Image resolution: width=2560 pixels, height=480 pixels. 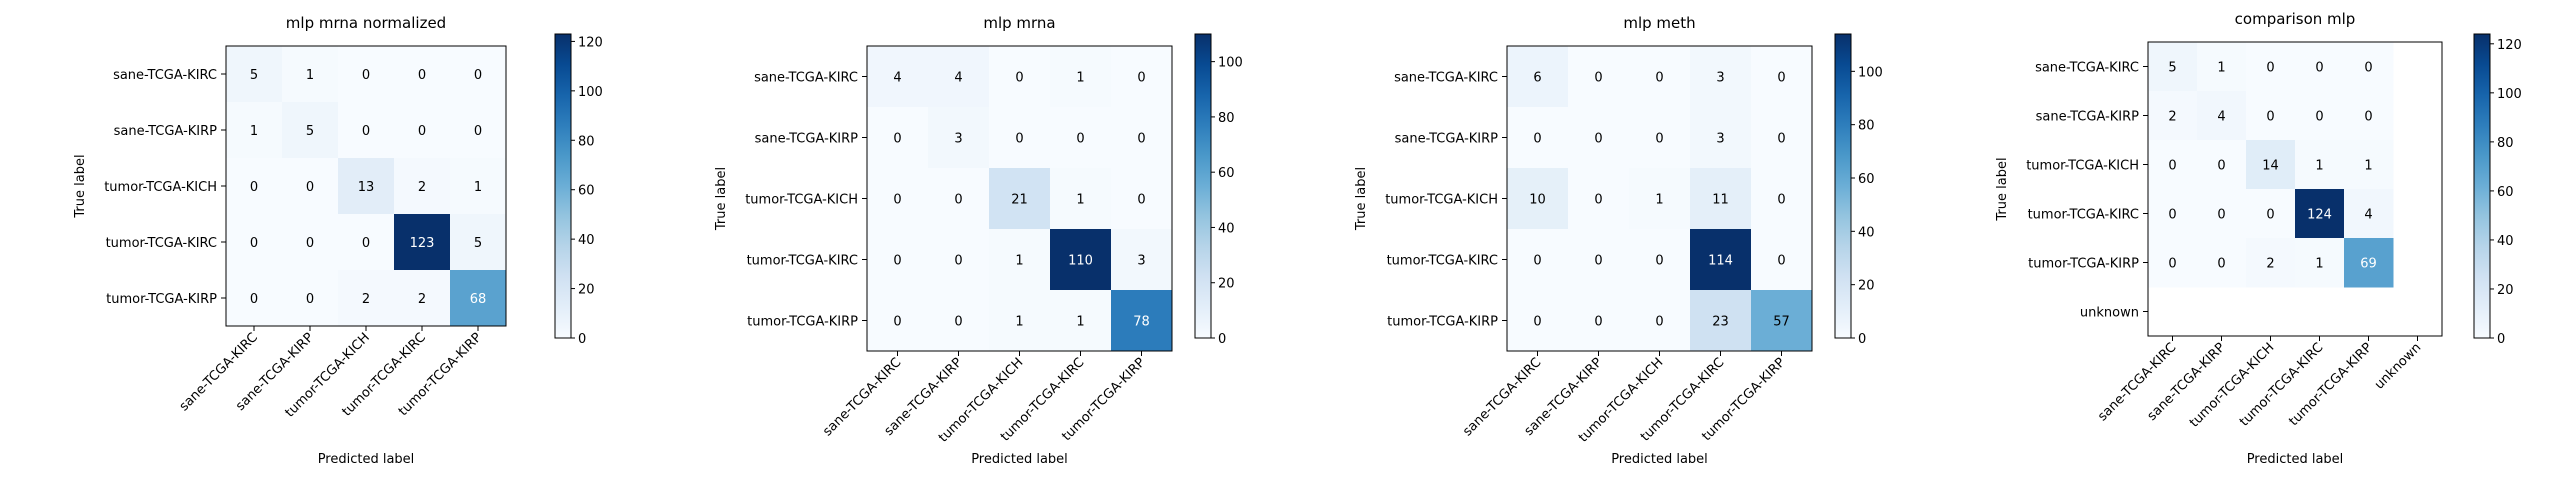 I want to click on cell-value-label: 6, so click(x=1537, y=78).